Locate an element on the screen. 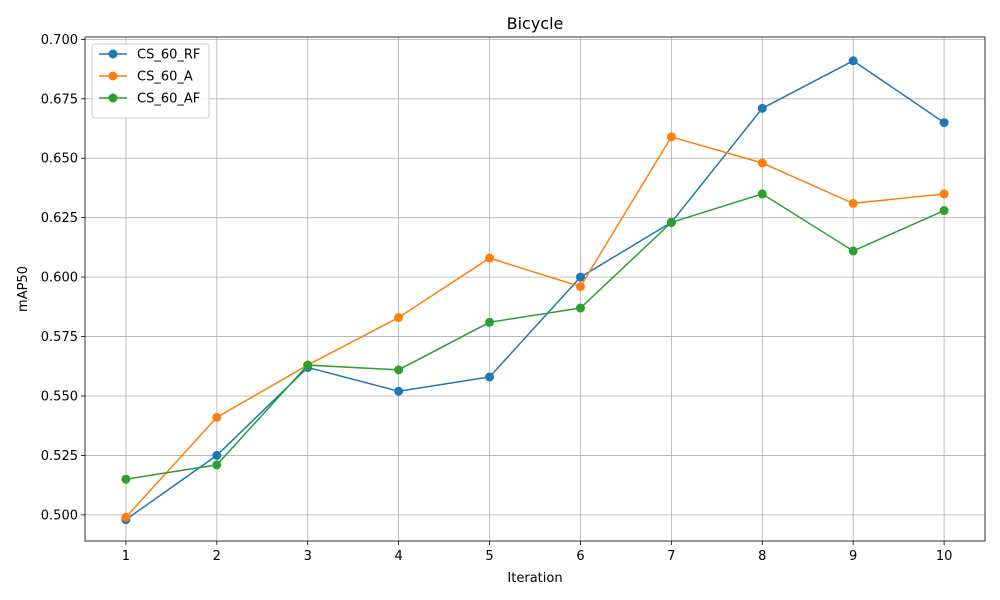 The height and width of the screenshot is (600, 1000). x-tick-label: 3 is located at coordinates (308, 556).